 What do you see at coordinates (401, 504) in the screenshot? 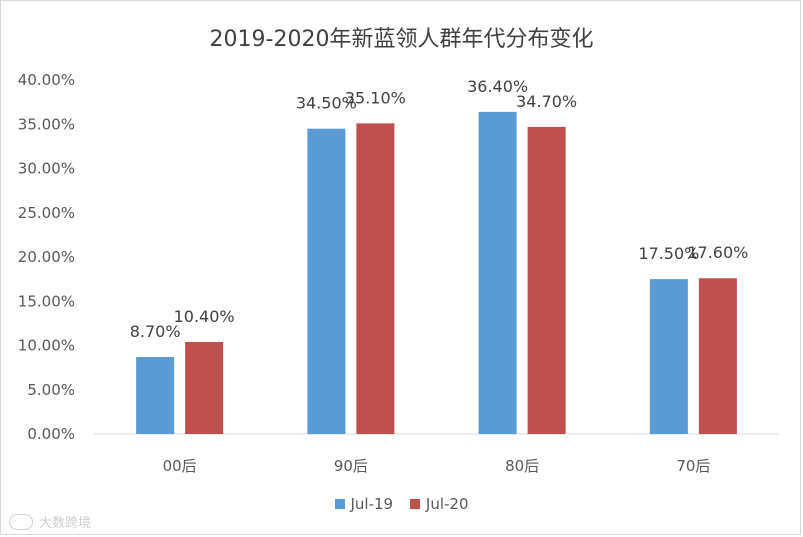
I see `legend: Jul-19 Jul-20` at bounding box center [401, 504].